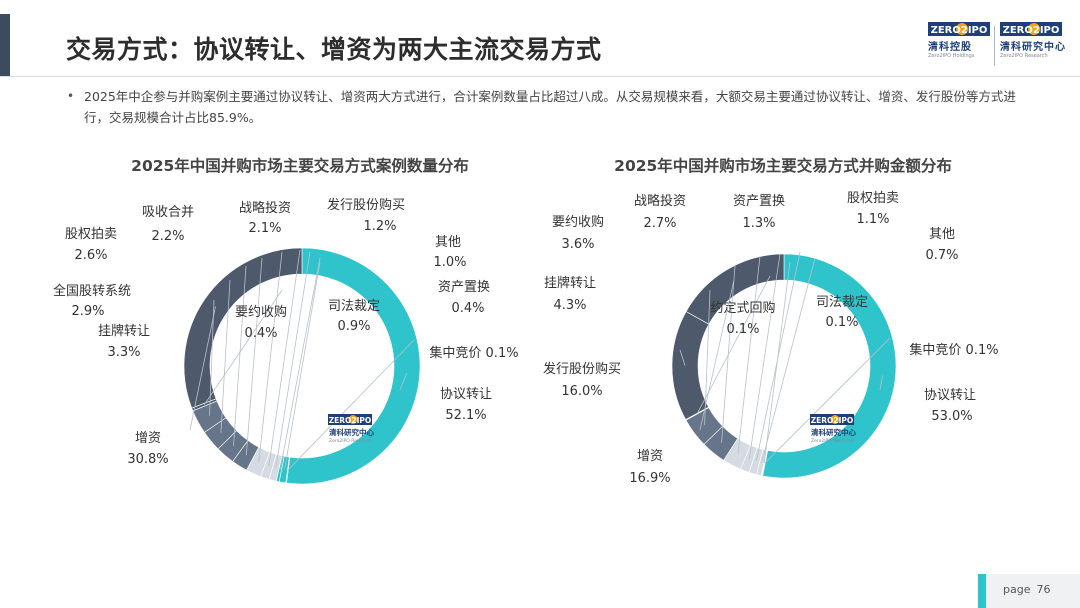  Describe the element at coordinates (783, 166) in the screenshot. I see `chart-title-amount: 2025年中国并购市场主要交易方式并购金额分布` at that location.